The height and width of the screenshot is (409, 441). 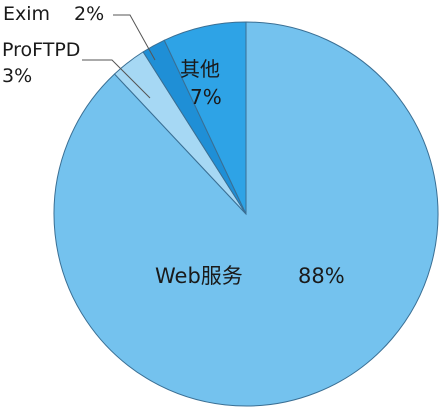 I want to click on slice-value-other: 7%, so click(x=206, y=97).